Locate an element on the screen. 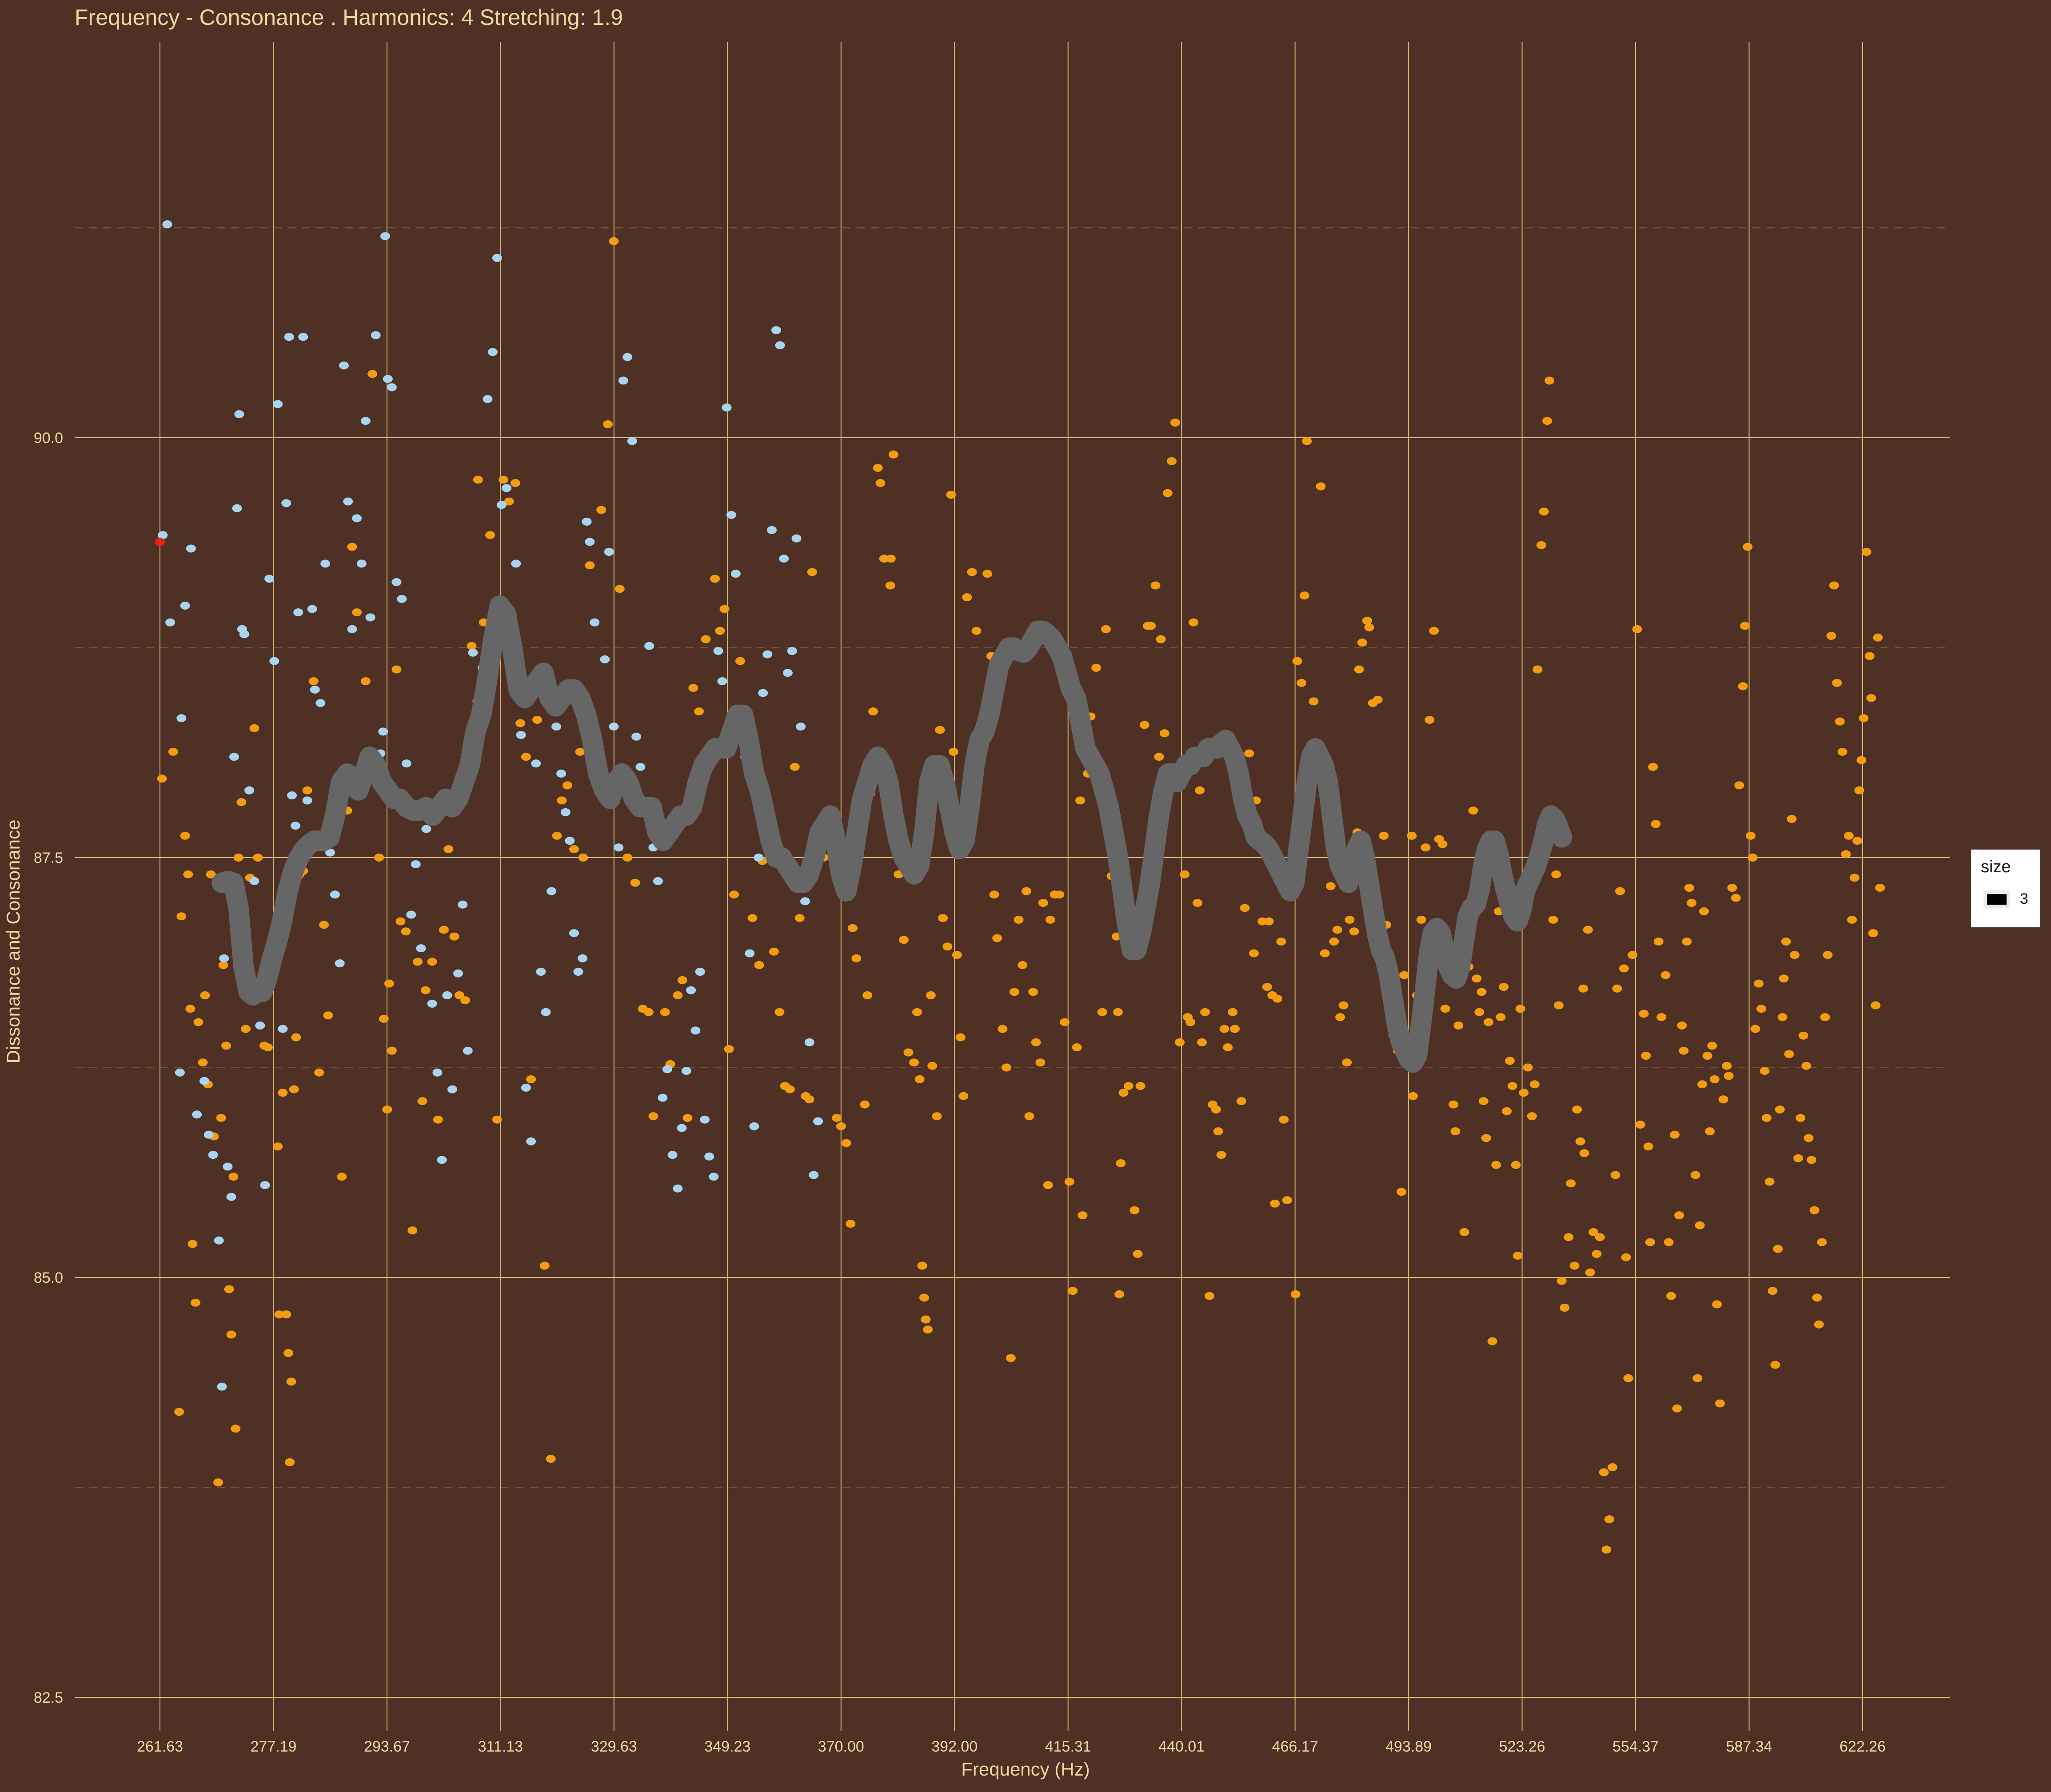 This screenshot has height=1792, width=2051. y-tick-label: 90.0 is located at coordinates (48, 438).